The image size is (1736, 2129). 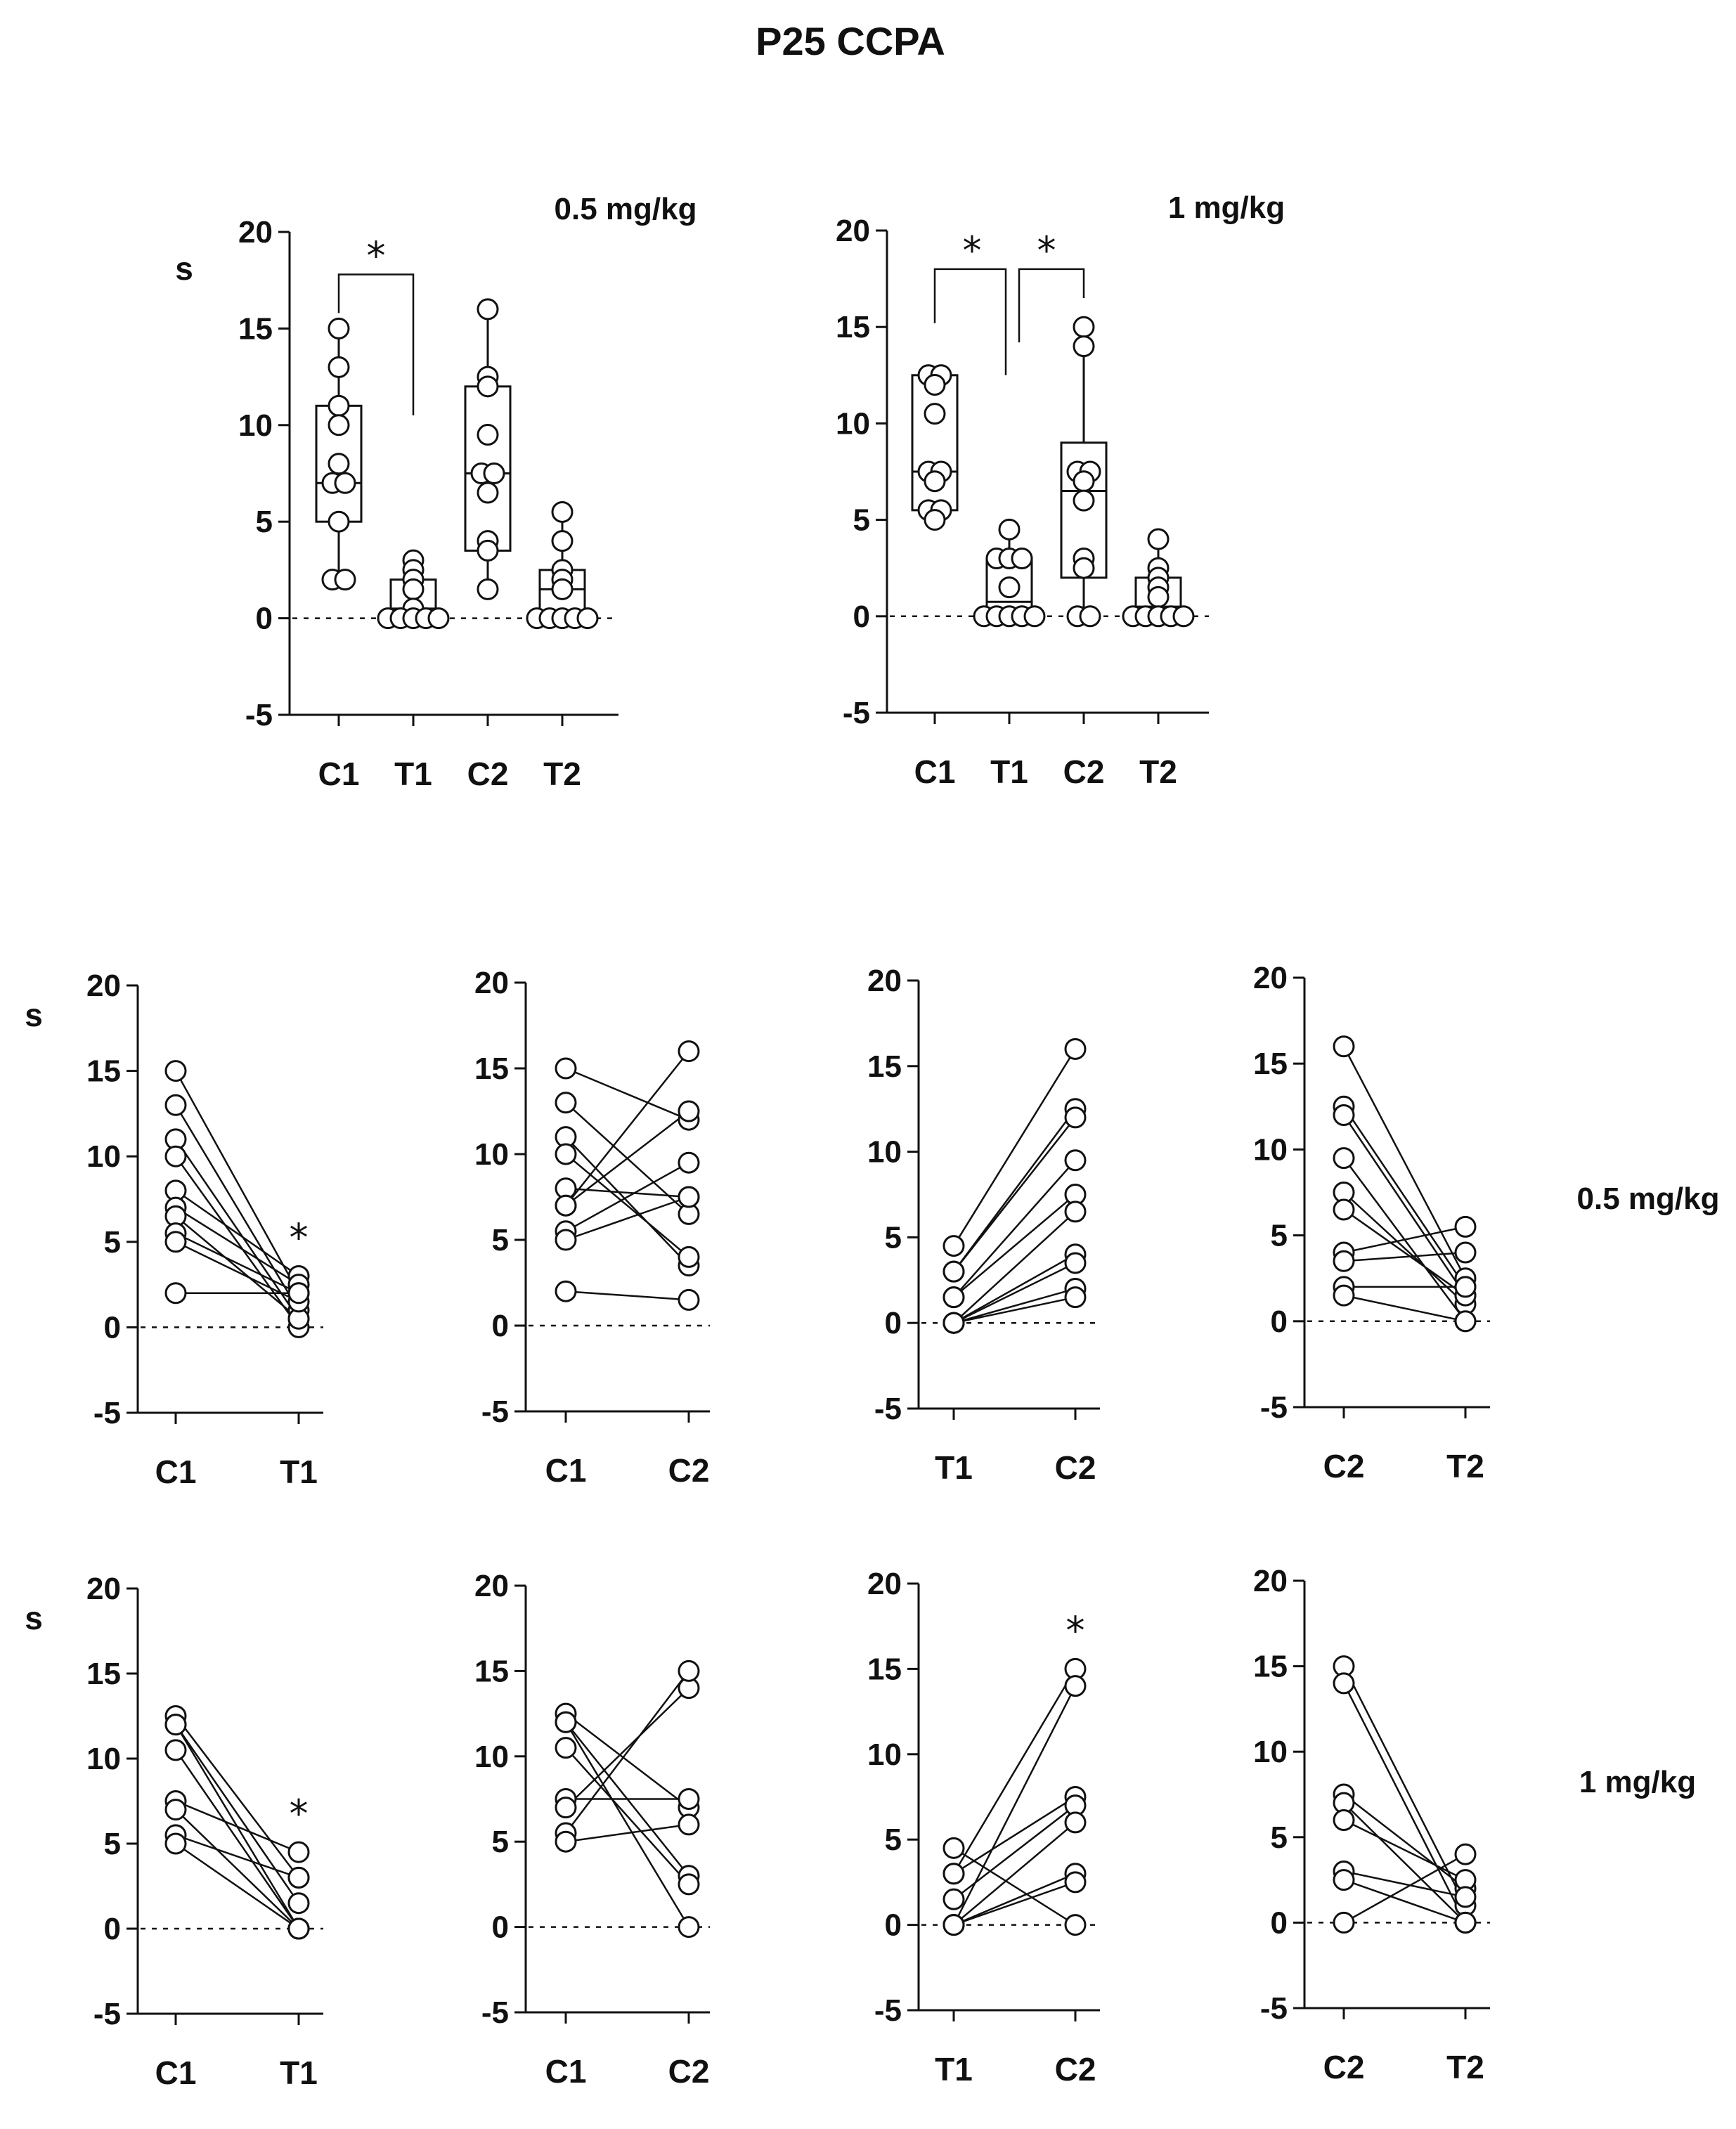 I want to click on significance-marker: *, so click(x=973, y=250).